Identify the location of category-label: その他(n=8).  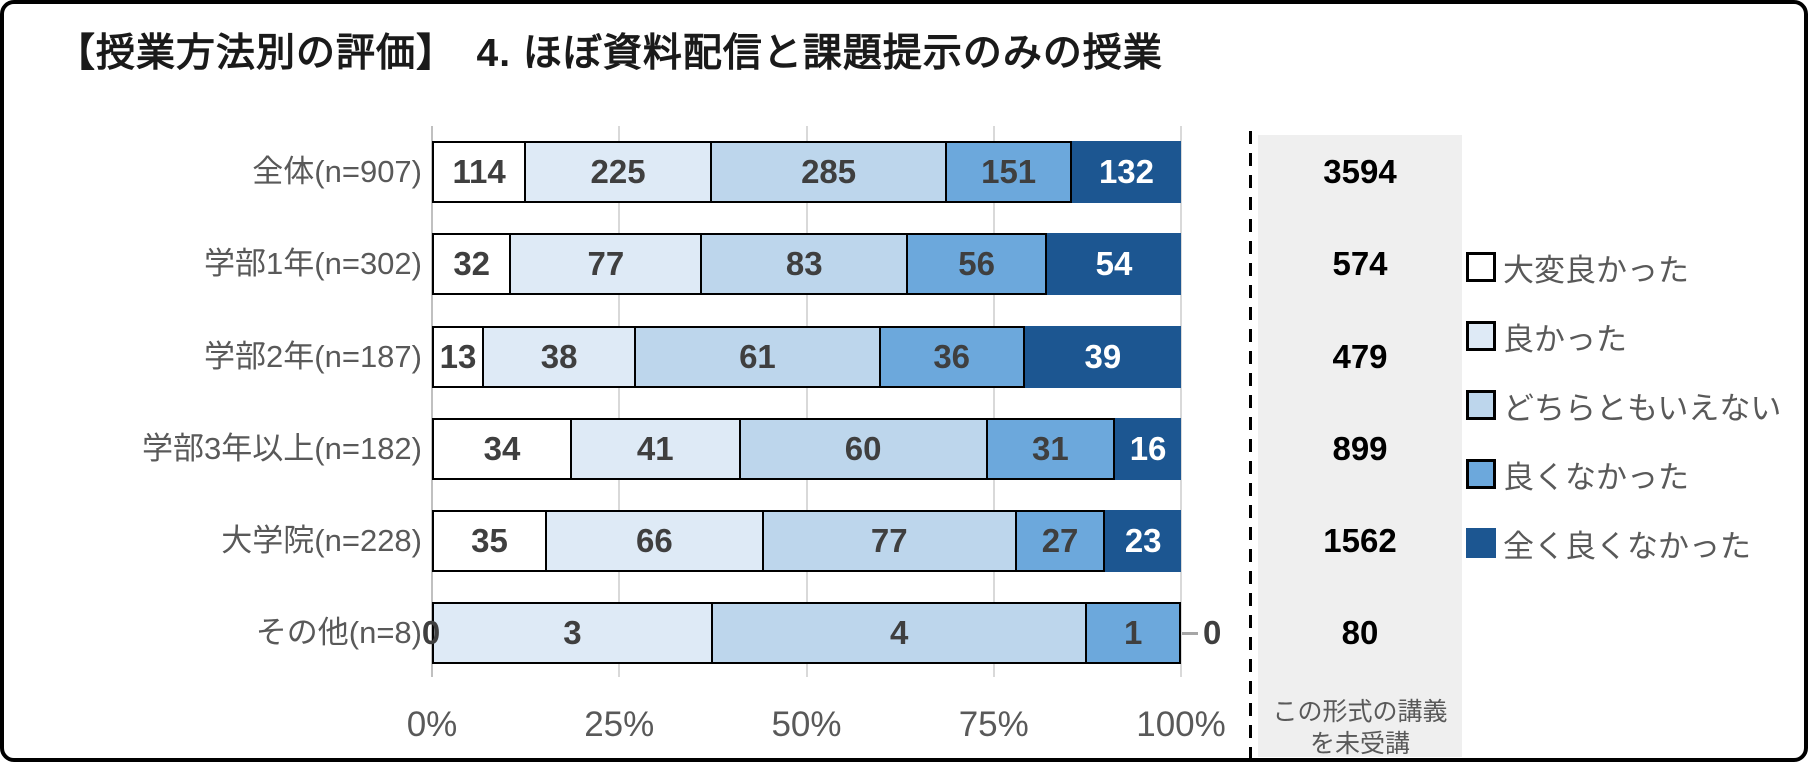
(338, 633).